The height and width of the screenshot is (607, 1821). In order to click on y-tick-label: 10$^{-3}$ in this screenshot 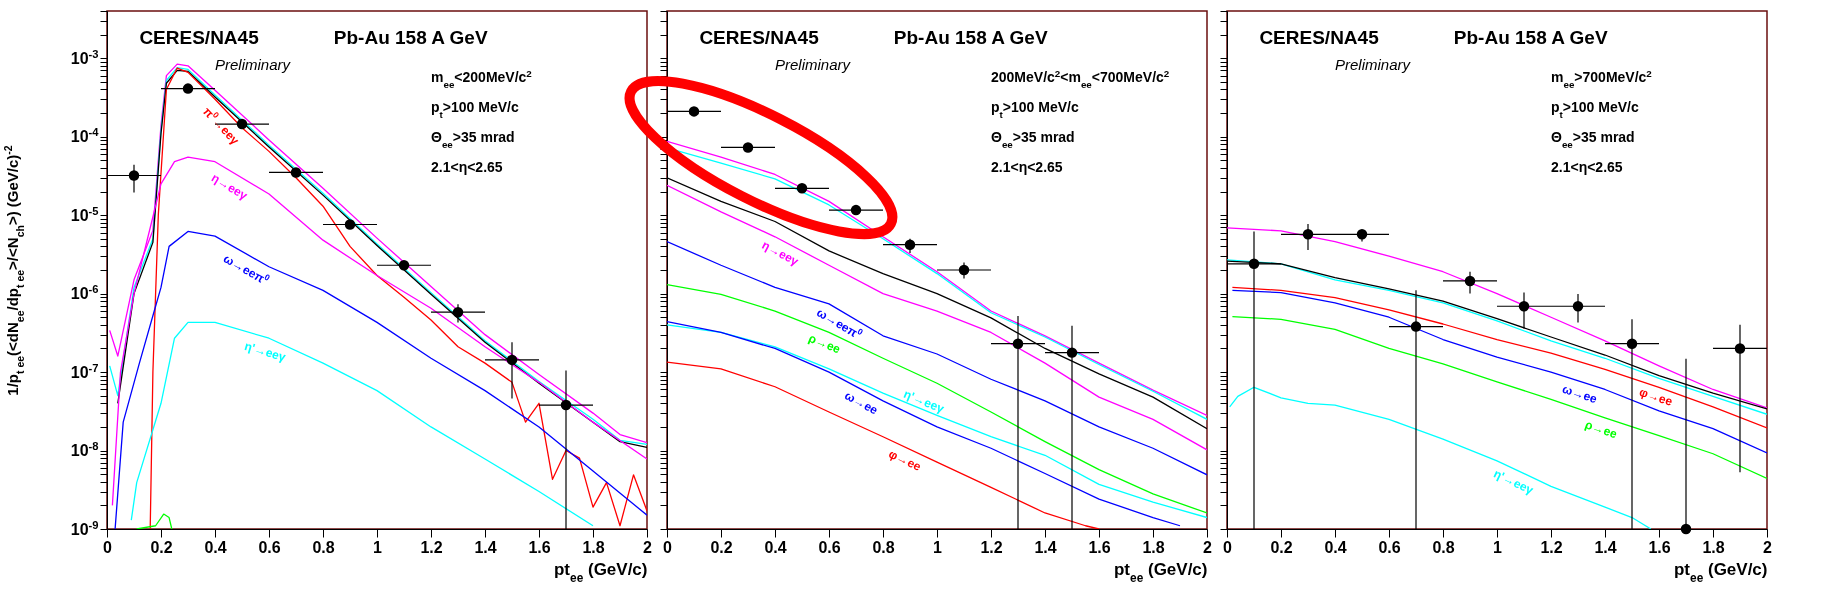, I will do `click(84, 57)`.